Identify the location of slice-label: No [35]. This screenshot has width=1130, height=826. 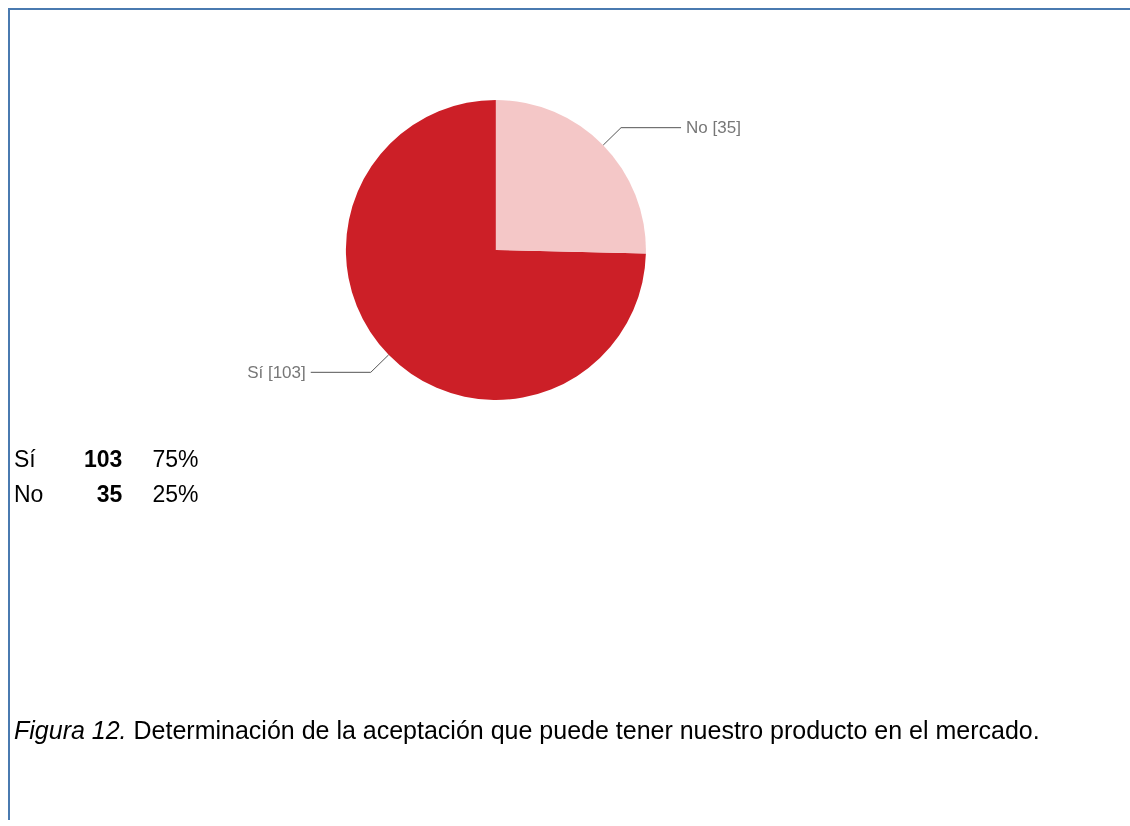
(713, 128).